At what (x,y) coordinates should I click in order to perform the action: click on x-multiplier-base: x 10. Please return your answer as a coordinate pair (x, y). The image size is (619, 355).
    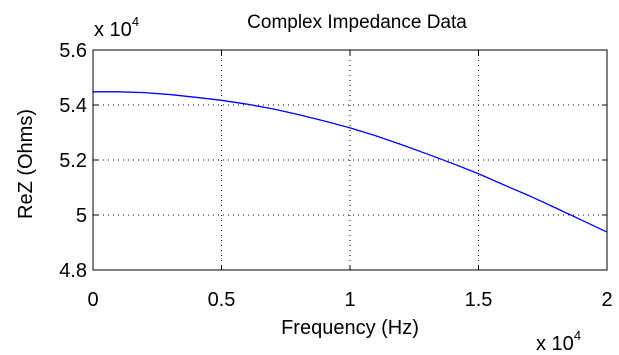
    Looking at the image, I should click on (555, 344).